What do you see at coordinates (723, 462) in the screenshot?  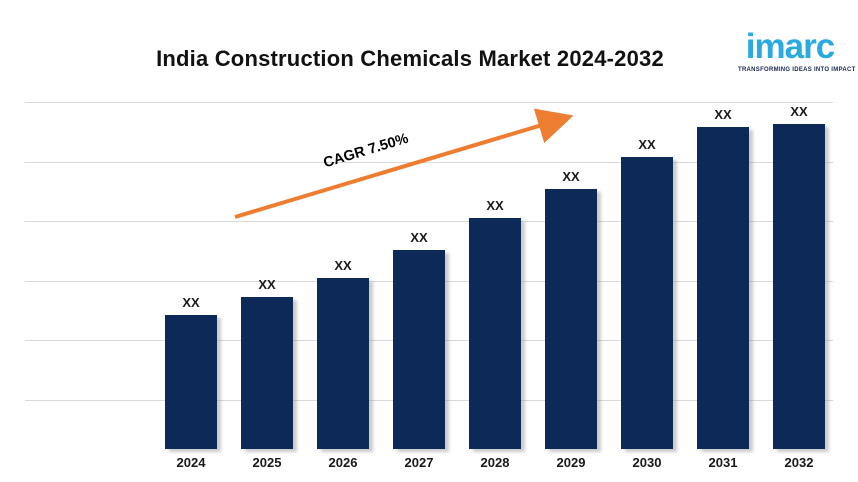 I see `x-tick-label: 2031` at bounding box center [723, 462].